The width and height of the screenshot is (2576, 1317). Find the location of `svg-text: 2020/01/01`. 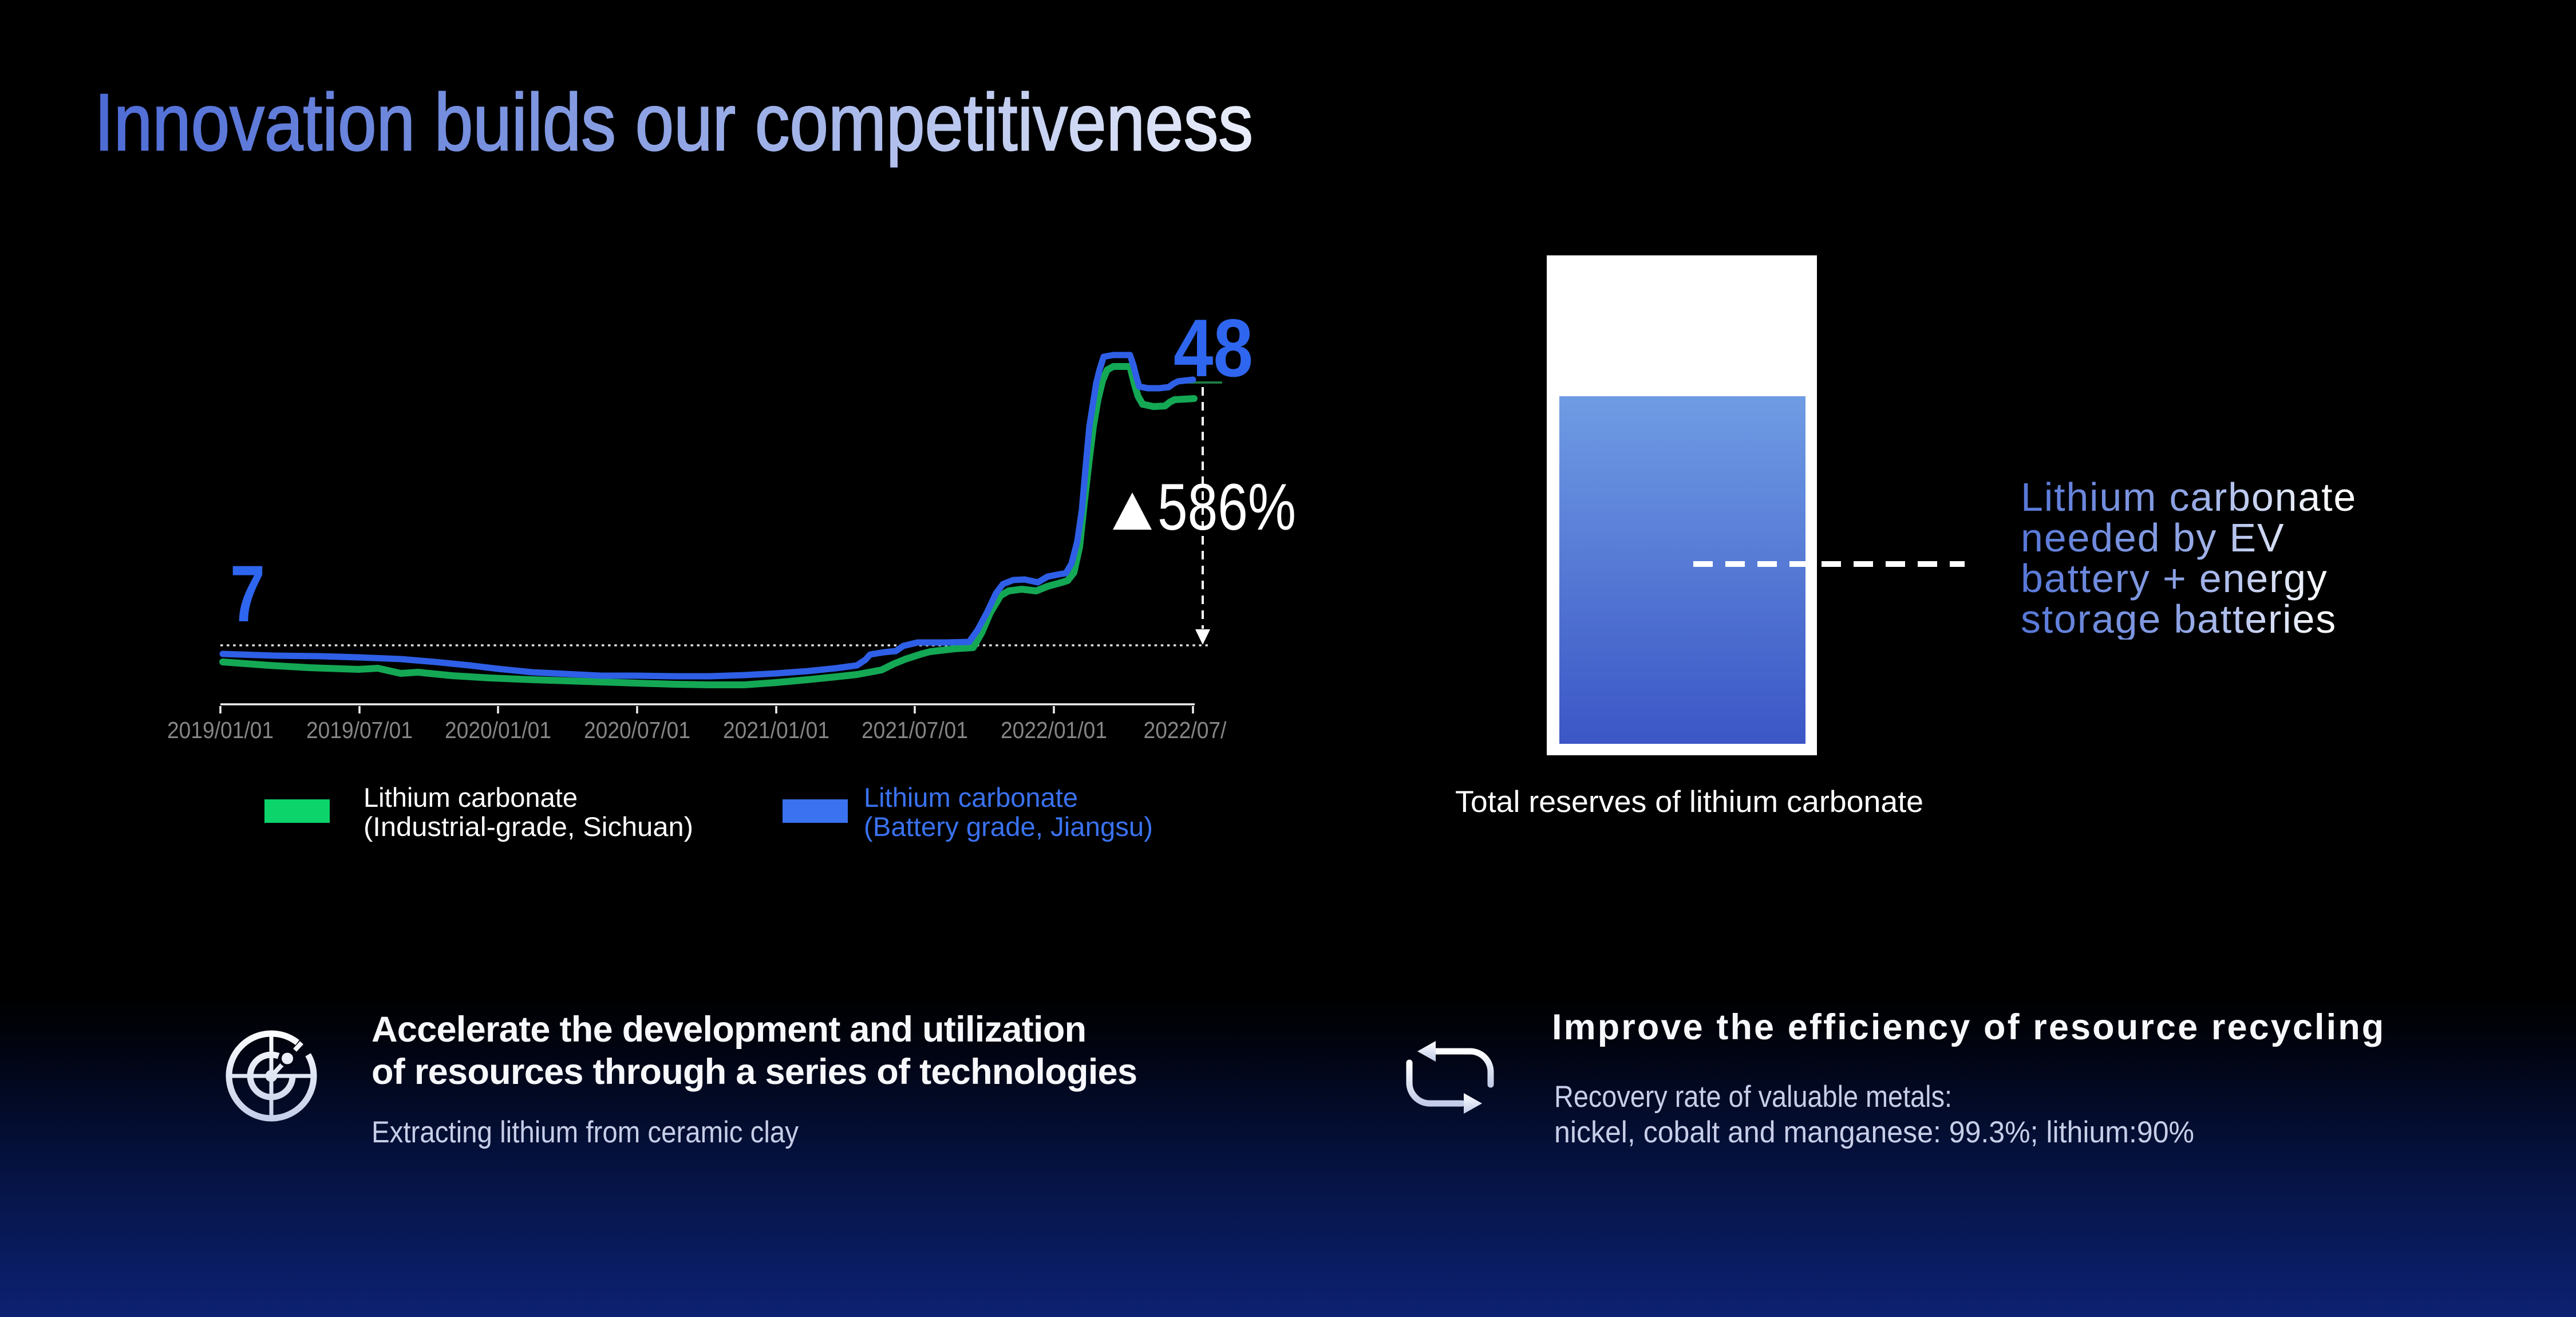

svg-text: 2020/01/01 is located at coordinates (498, 730).